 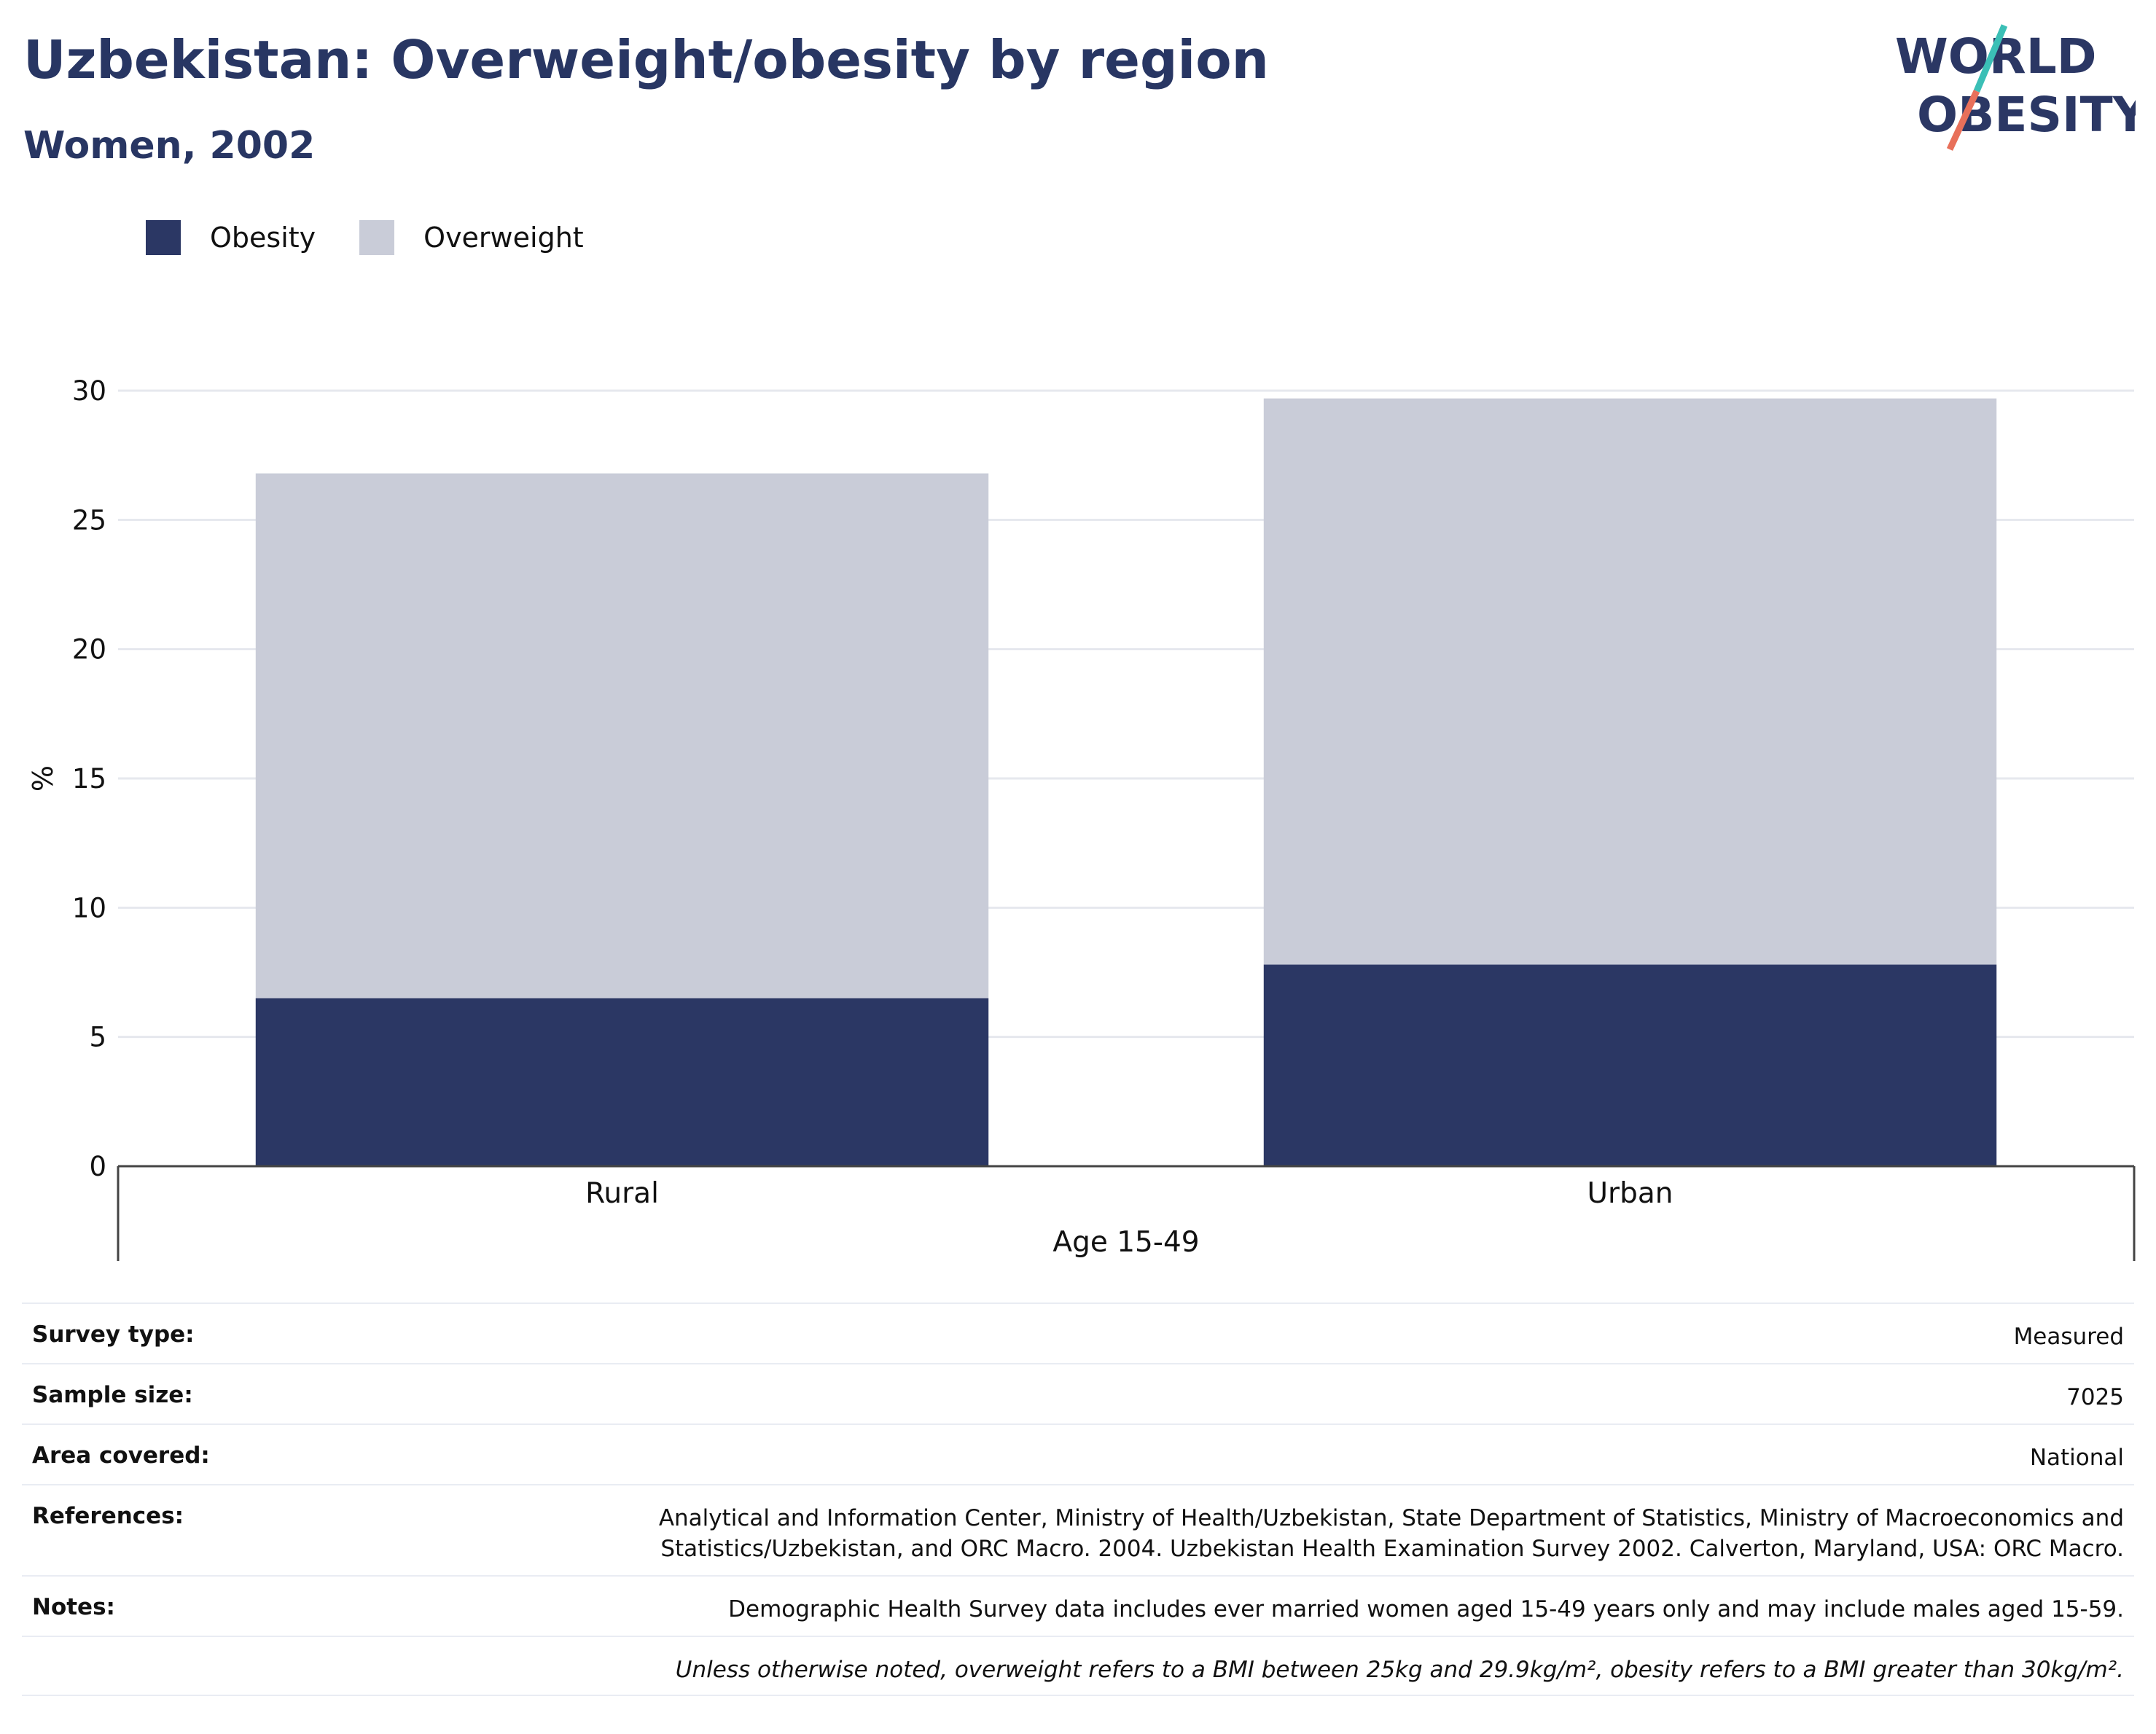 I want to click on info-label: Notes:, so click(x=73, y=1607).